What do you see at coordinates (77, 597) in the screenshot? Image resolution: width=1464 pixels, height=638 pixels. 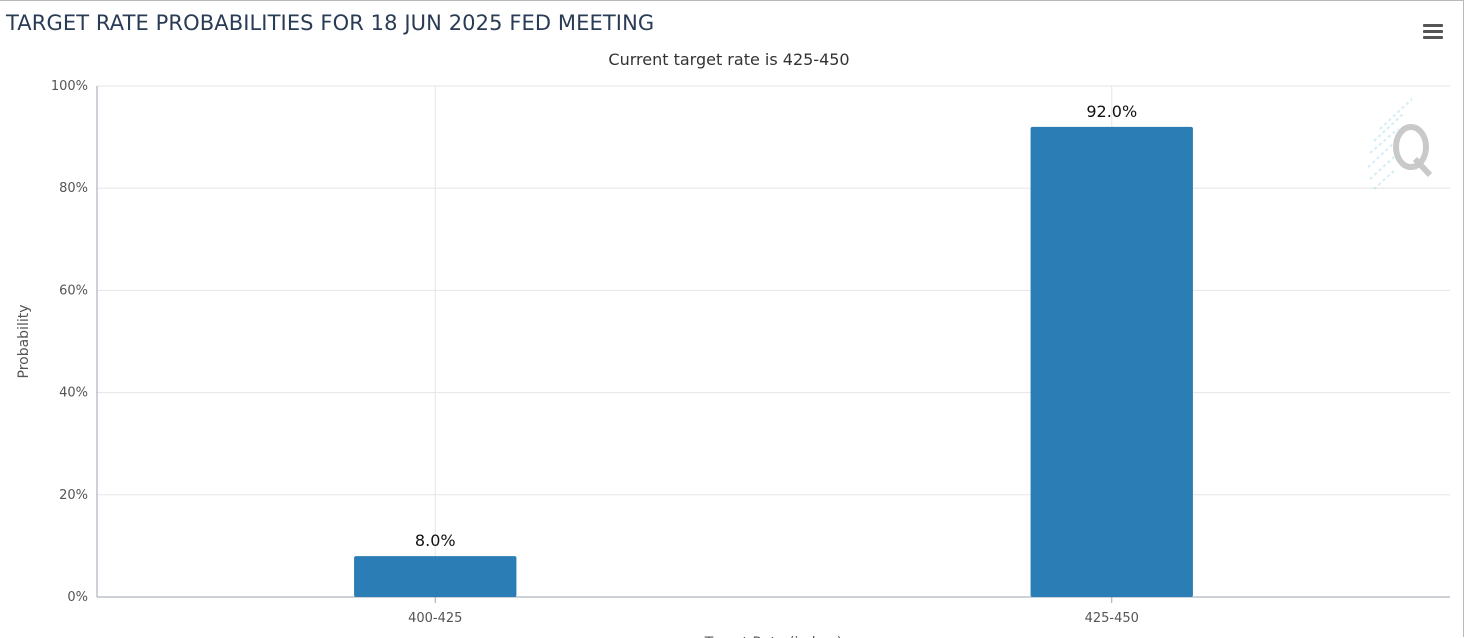 I see `y-tick-label: 0%` at bounding box center [77, 597].